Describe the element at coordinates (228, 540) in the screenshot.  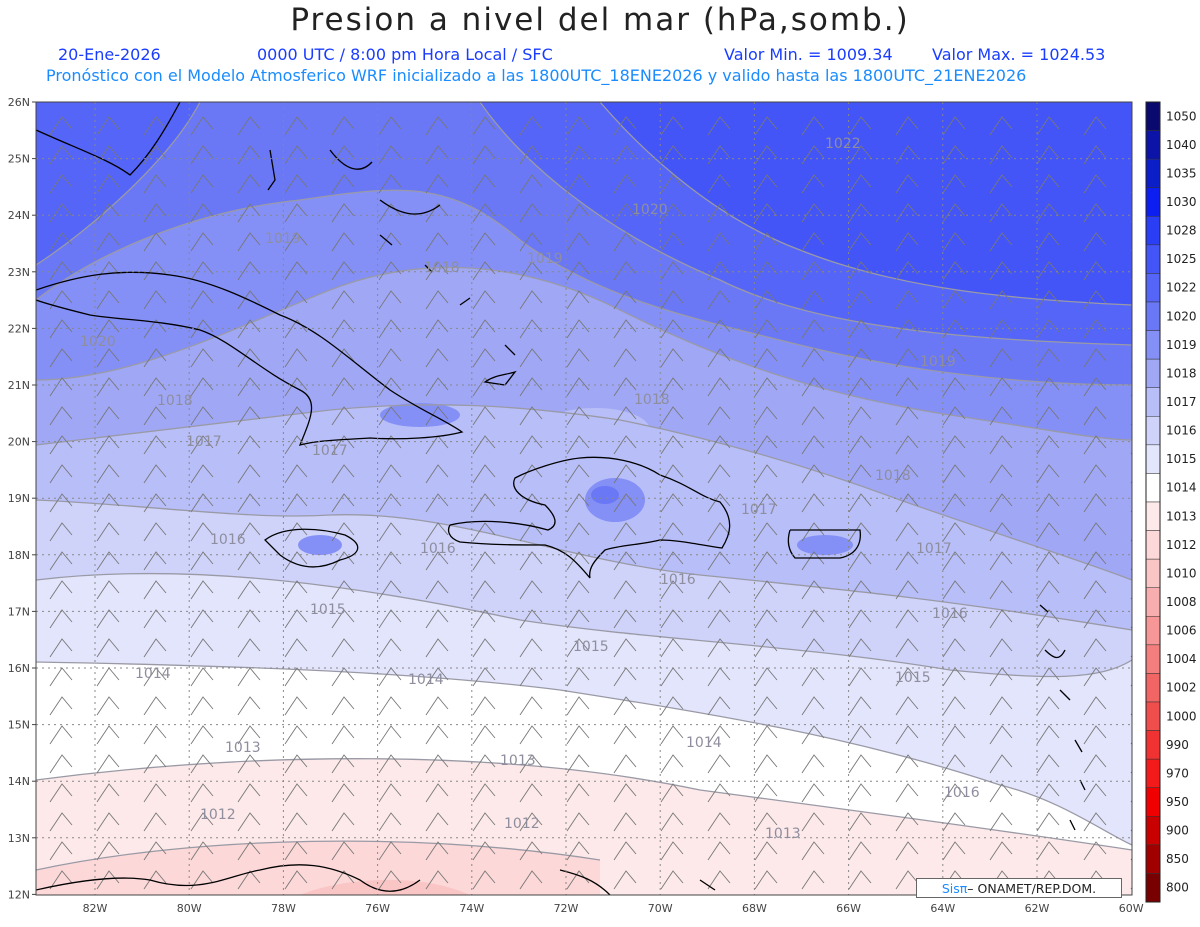
I see `contour-label: 1016` at that location.